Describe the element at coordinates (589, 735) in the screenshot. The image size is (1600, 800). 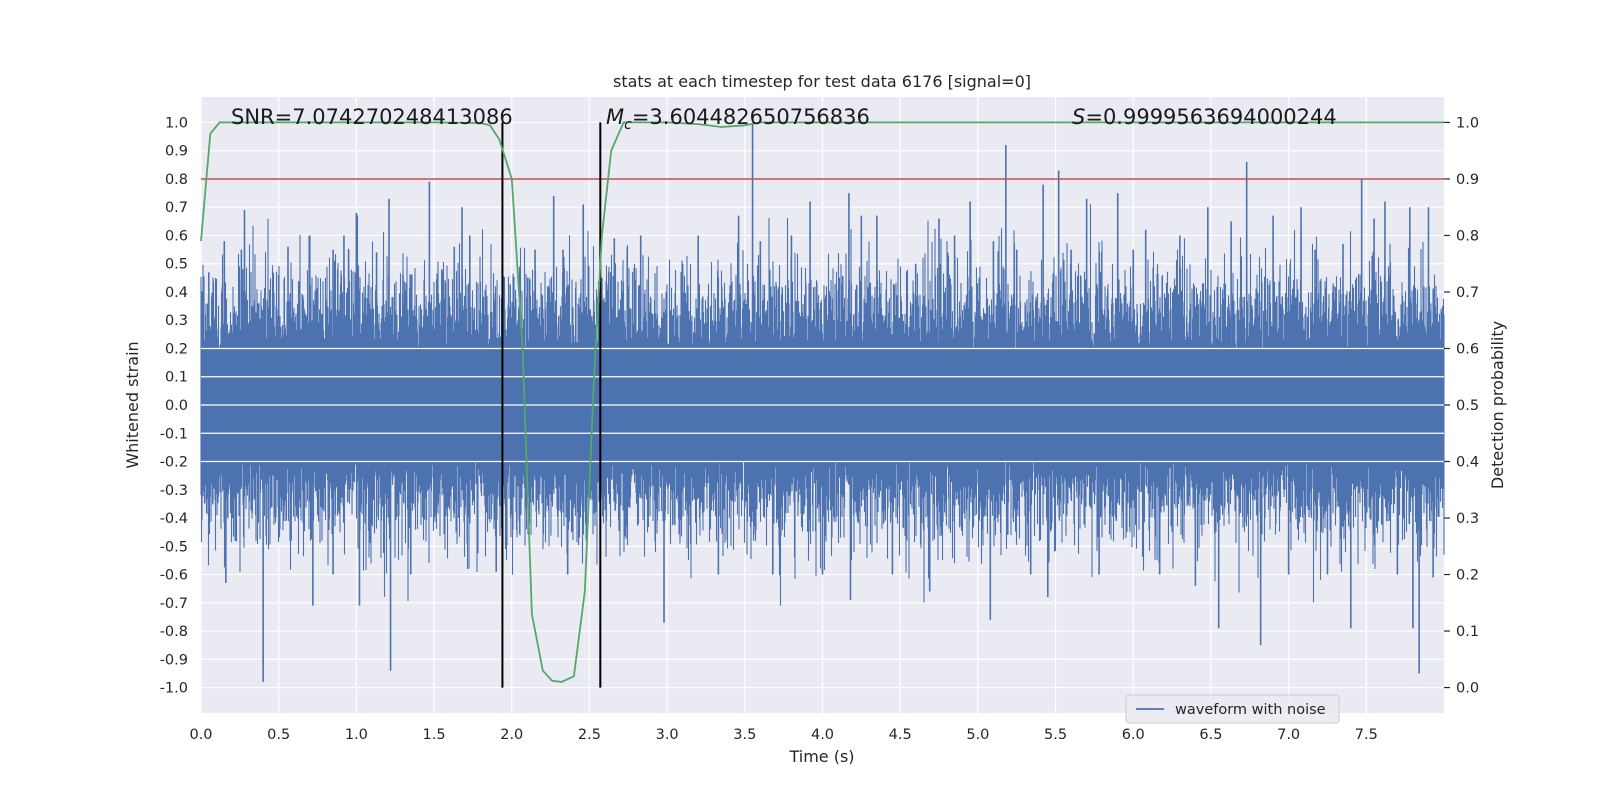
I see `x-tick-label: 2.5` at that location.